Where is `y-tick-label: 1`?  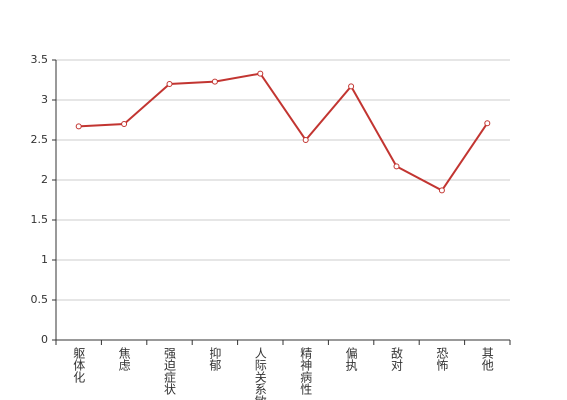
y-tick-label: 1 is located at coordinates (44, 259).